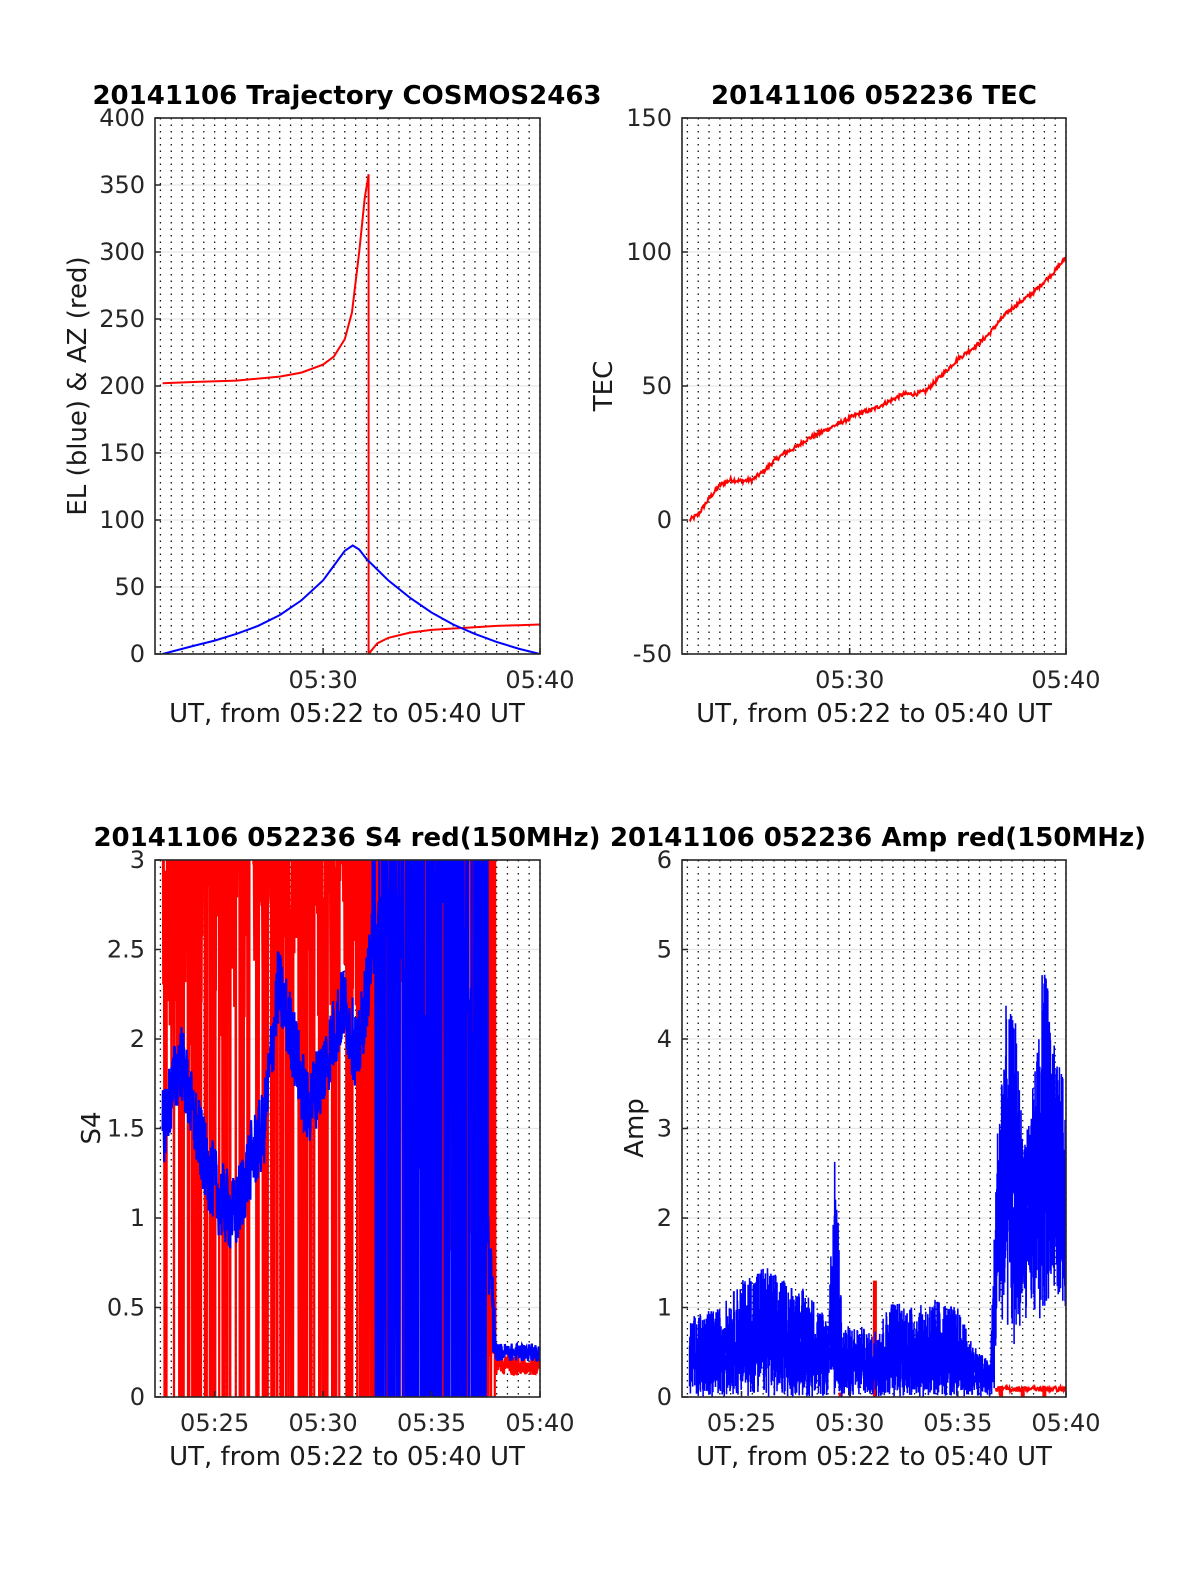 Image resolution: width=1200 pixels, height=1575 pixels. I want to click on chart-title: 20141106 052236 S4 red(150MHz), so click(346, 838).